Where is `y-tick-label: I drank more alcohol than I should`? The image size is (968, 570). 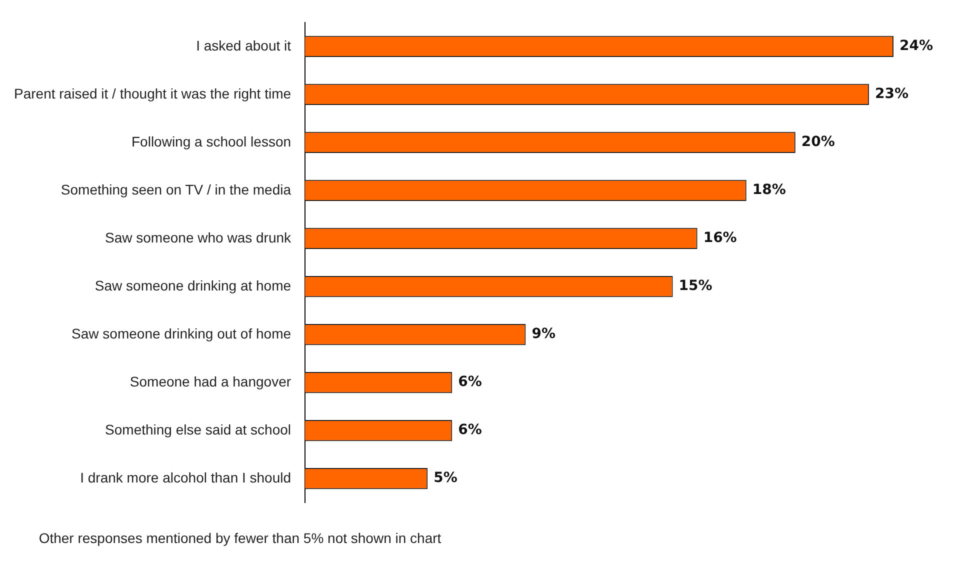
y-tick-label: I drank more alcohol than I should is located at coordinates (186, 477).